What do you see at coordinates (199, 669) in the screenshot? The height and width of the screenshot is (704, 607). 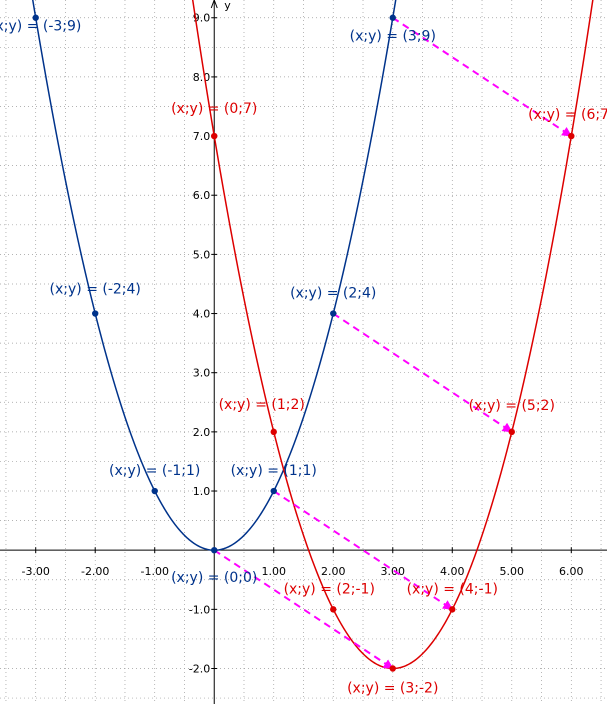 I see `y-tick-label: -2.0` at bounding box center [199, 669].